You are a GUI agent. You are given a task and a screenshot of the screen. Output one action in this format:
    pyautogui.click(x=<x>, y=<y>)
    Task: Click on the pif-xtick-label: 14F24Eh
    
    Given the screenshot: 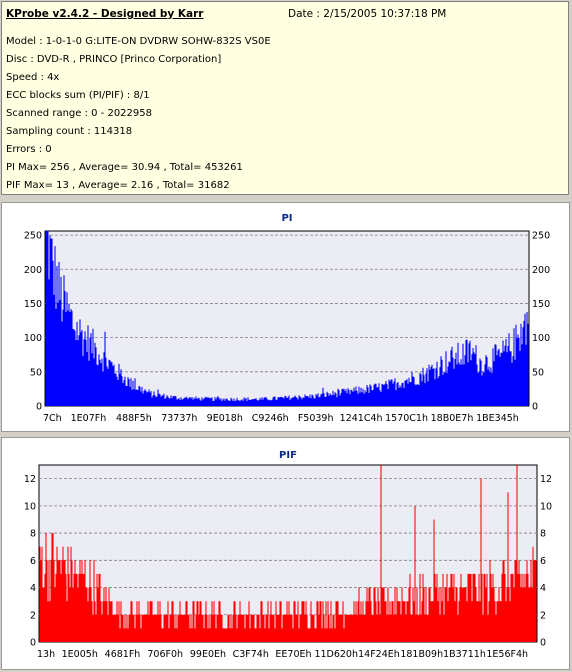 What is the action you would take?
    pyautogui.click(x=379, y=654)
    